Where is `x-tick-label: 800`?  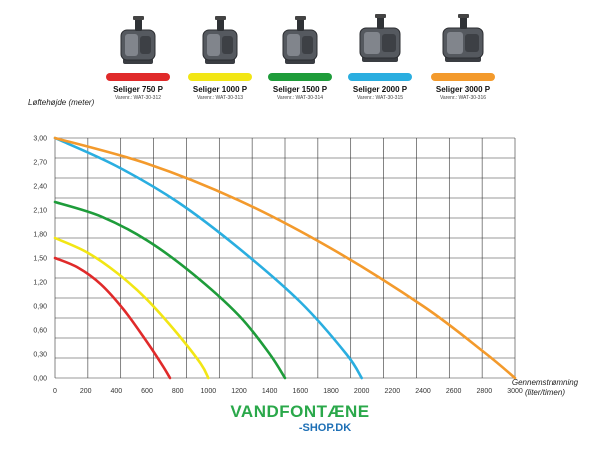
x-tick-label: 800 is located at coordinates (178, 391).